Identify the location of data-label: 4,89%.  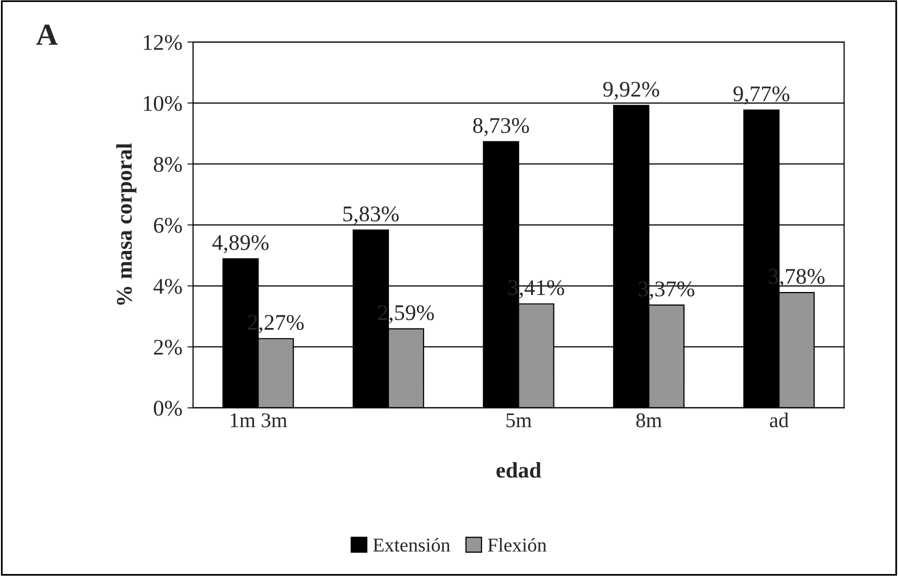
(240, 244).